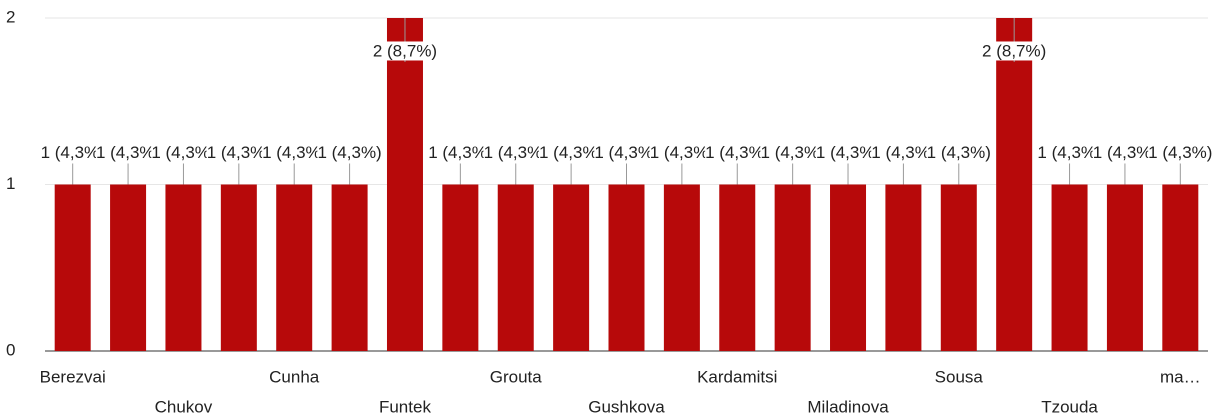  I want to click on x-tick-label: Chukov, so click(184, 406).